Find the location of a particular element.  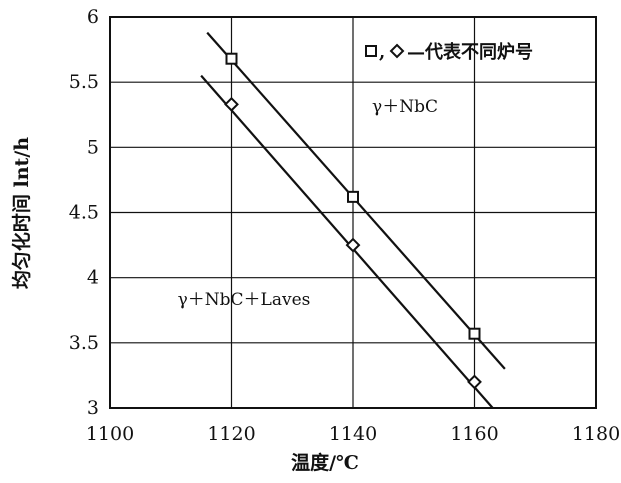

x-tick-labels: 1100 1120 1140 1160 1180 is located at coordinates (353, 434).